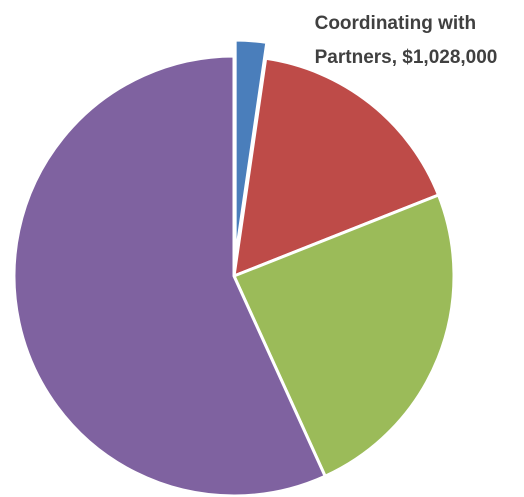 The image size is (524, 497). I want to click on data-label-line-1: Coordinating with, so click(395, 23).